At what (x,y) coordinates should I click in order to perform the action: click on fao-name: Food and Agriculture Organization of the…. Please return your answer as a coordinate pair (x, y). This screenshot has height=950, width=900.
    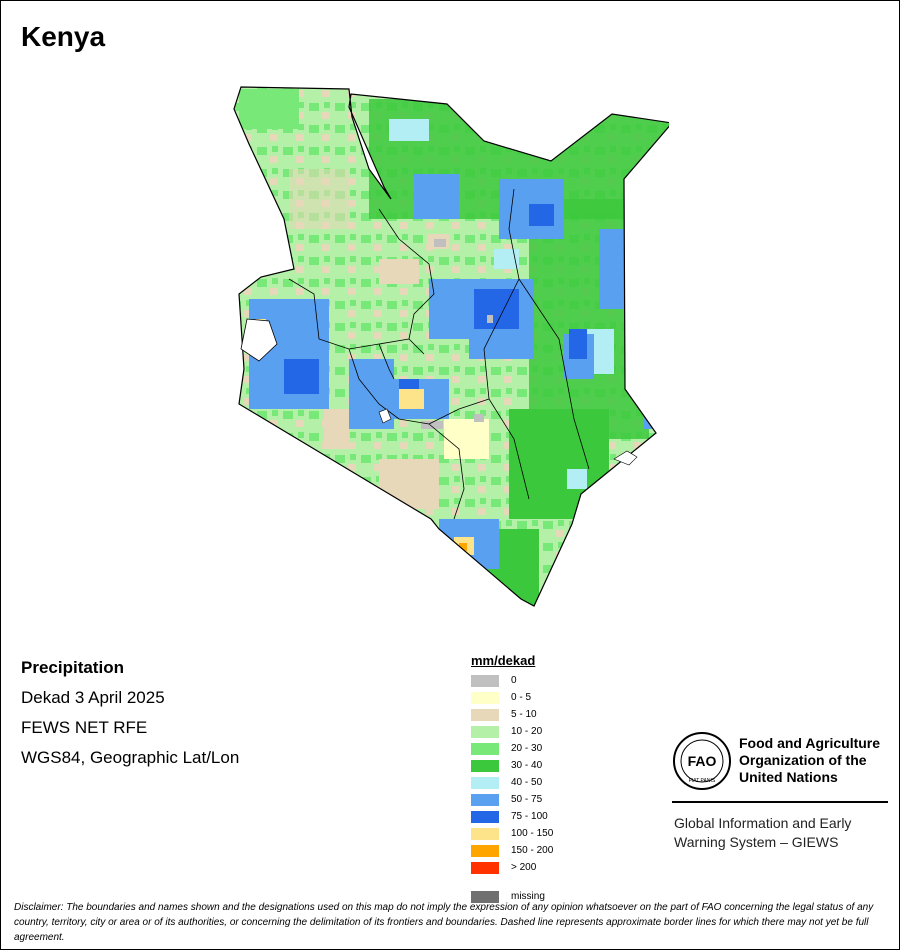
    Looking at the image, I should click on (809, 760).